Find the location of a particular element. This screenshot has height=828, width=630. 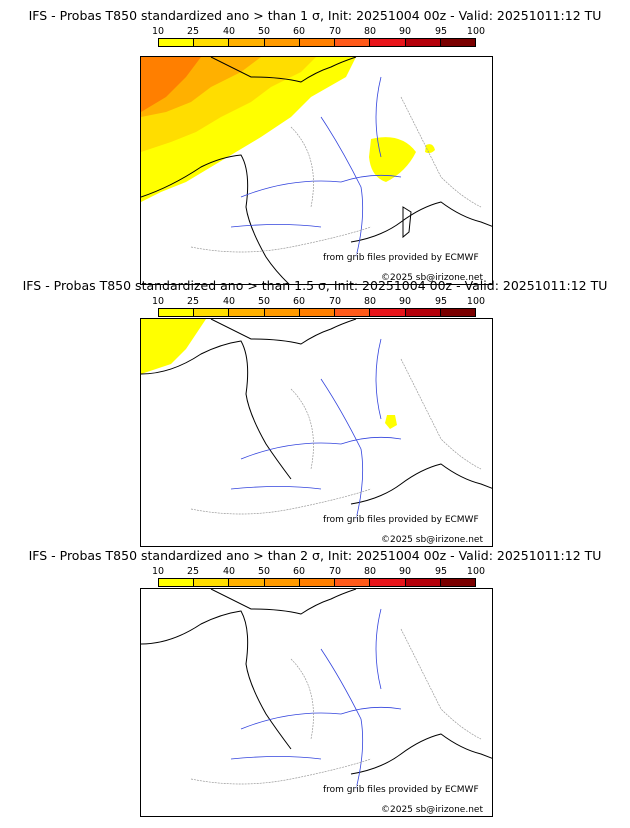

legend-label: 40 is located at coordinates (229, 31).